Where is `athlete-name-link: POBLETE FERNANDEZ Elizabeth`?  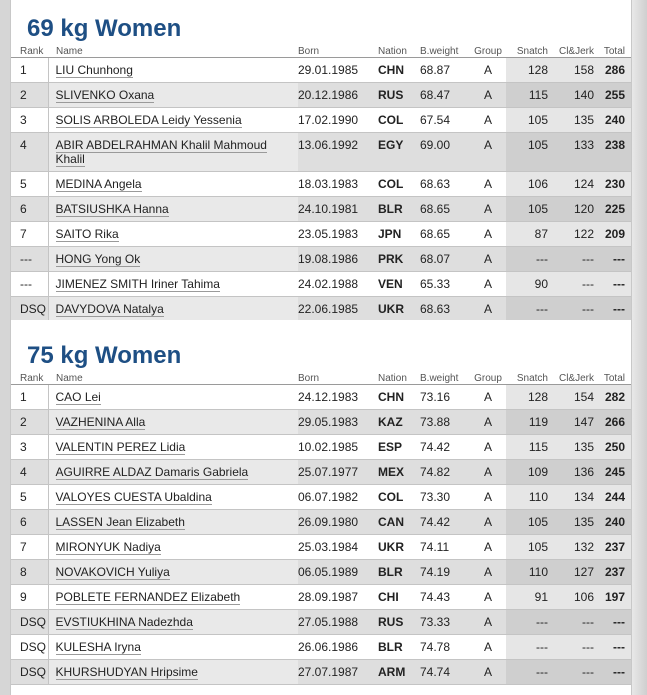 athlete-name-link: POBLETE FERNANDEZ Elizabeth is located at coordinates (148, 597).